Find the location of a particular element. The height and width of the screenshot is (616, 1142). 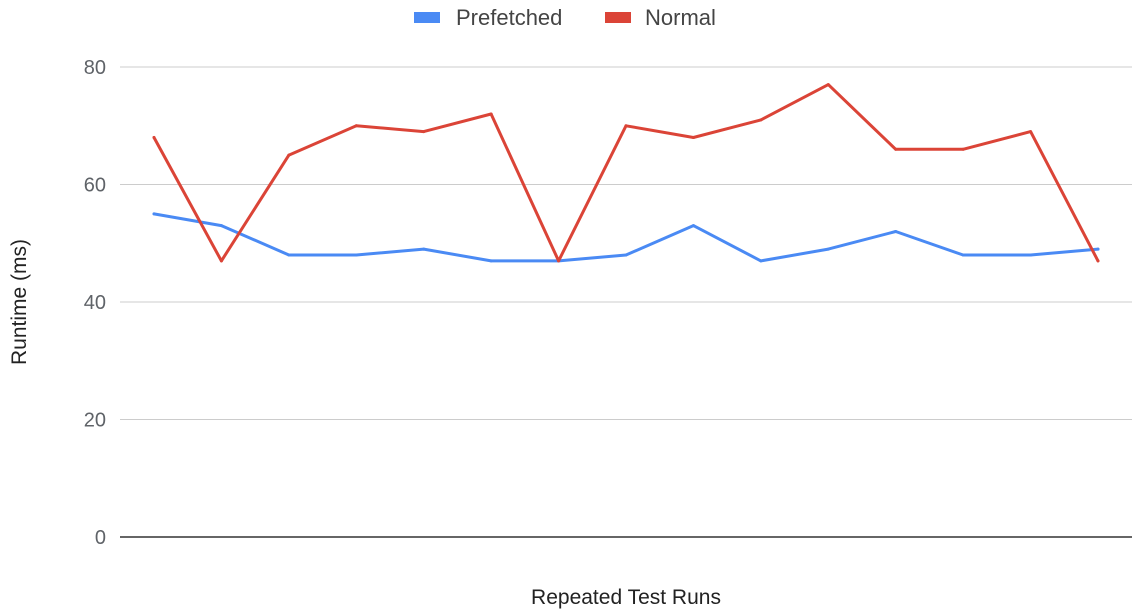

legend-swatch-normal is located at coordinates (618, 17).